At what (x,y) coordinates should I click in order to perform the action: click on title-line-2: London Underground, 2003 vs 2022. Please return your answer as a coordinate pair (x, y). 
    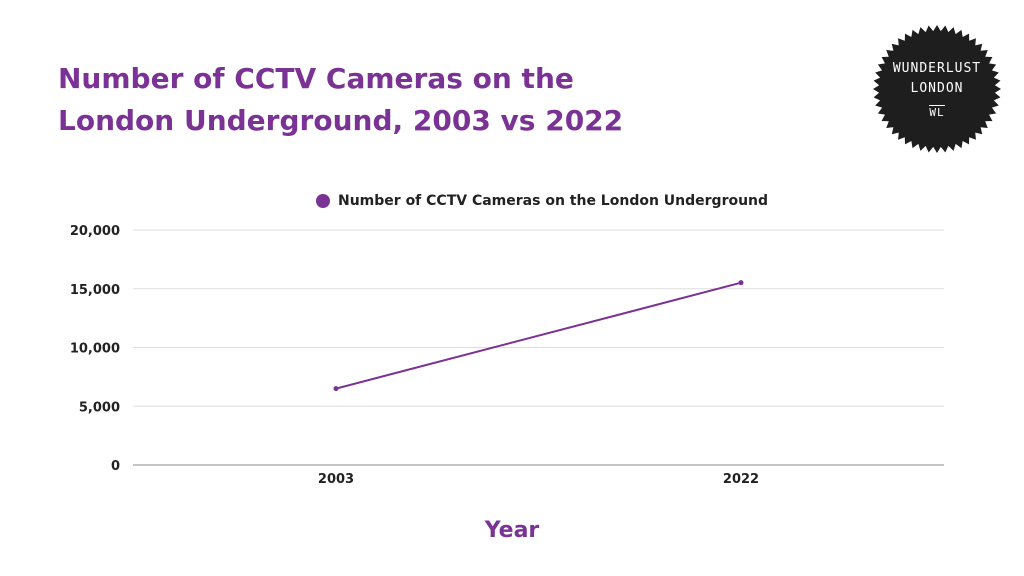
    Looking at the image, I should click on (341, 120).